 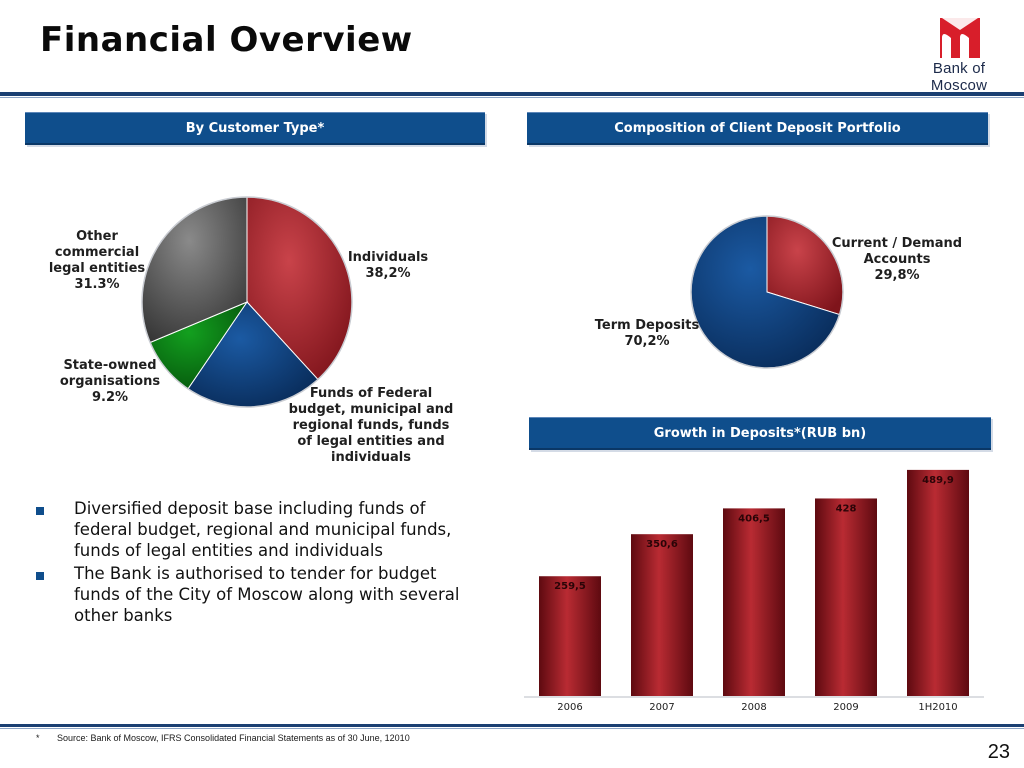 I want to click on label-term-line1: Term Deposits, so click(x=647, y=325).